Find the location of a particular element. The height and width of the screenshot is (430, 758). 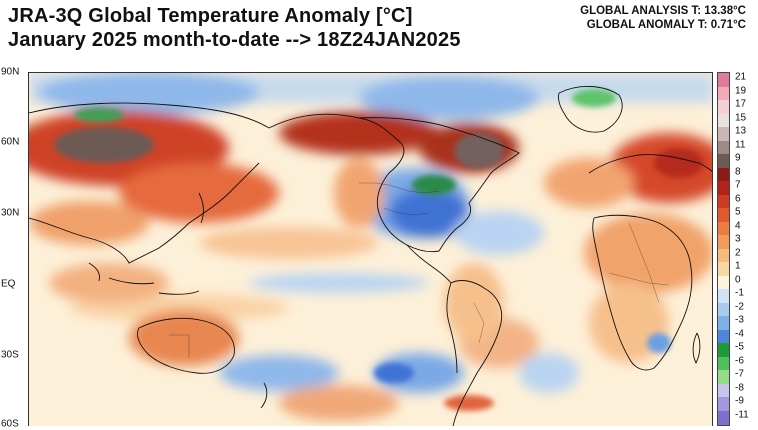

lat-label-eq: EQ is located at coordinates (8, 284).